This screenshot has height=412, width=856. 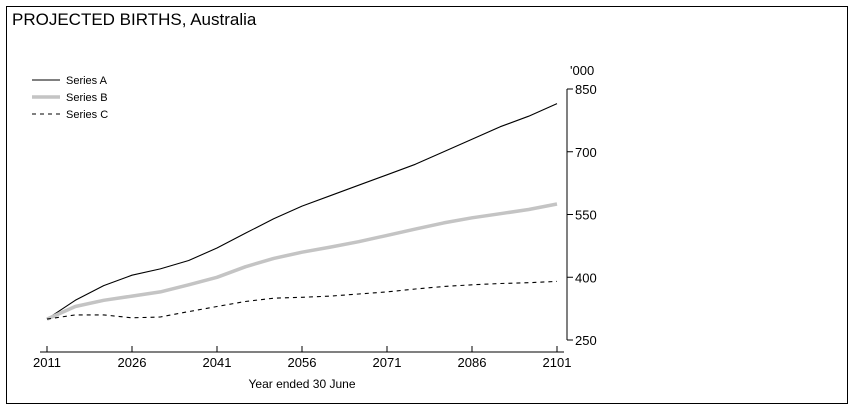 I want to click on x-tick-label: 2056, so click(x=302, y=362).